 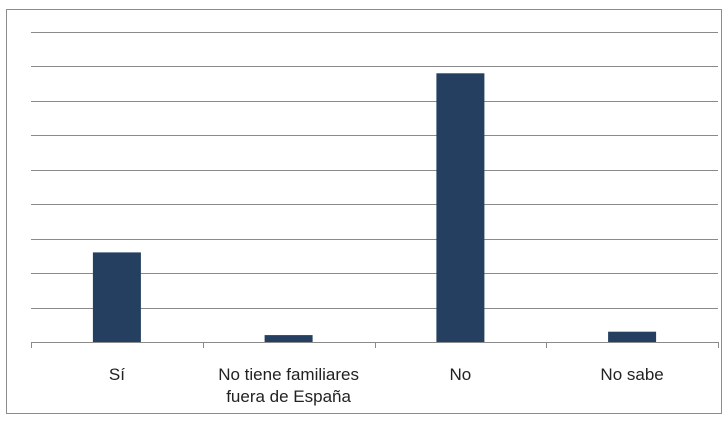 What do you see at coordinates (631, 374) in the screenshot?
I see `category-label: No sabe` at bounding box center [631, 374].